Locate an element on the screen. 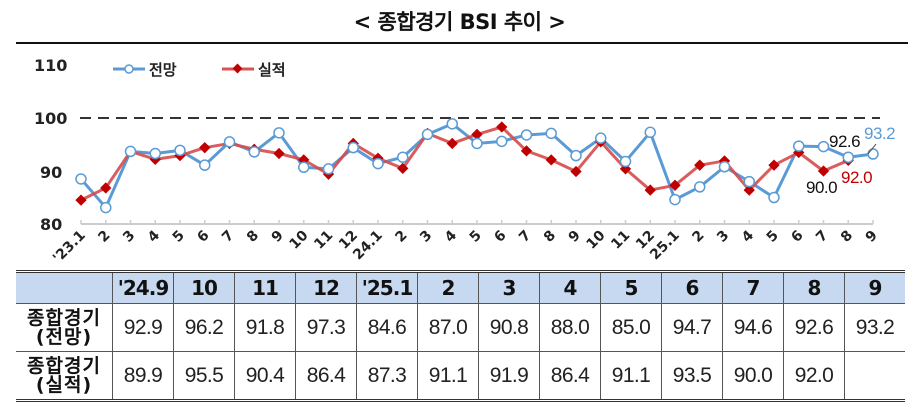 The height and width of the screenshot is (418, 919). table-header: 6 is located at coordinates (692, 287).